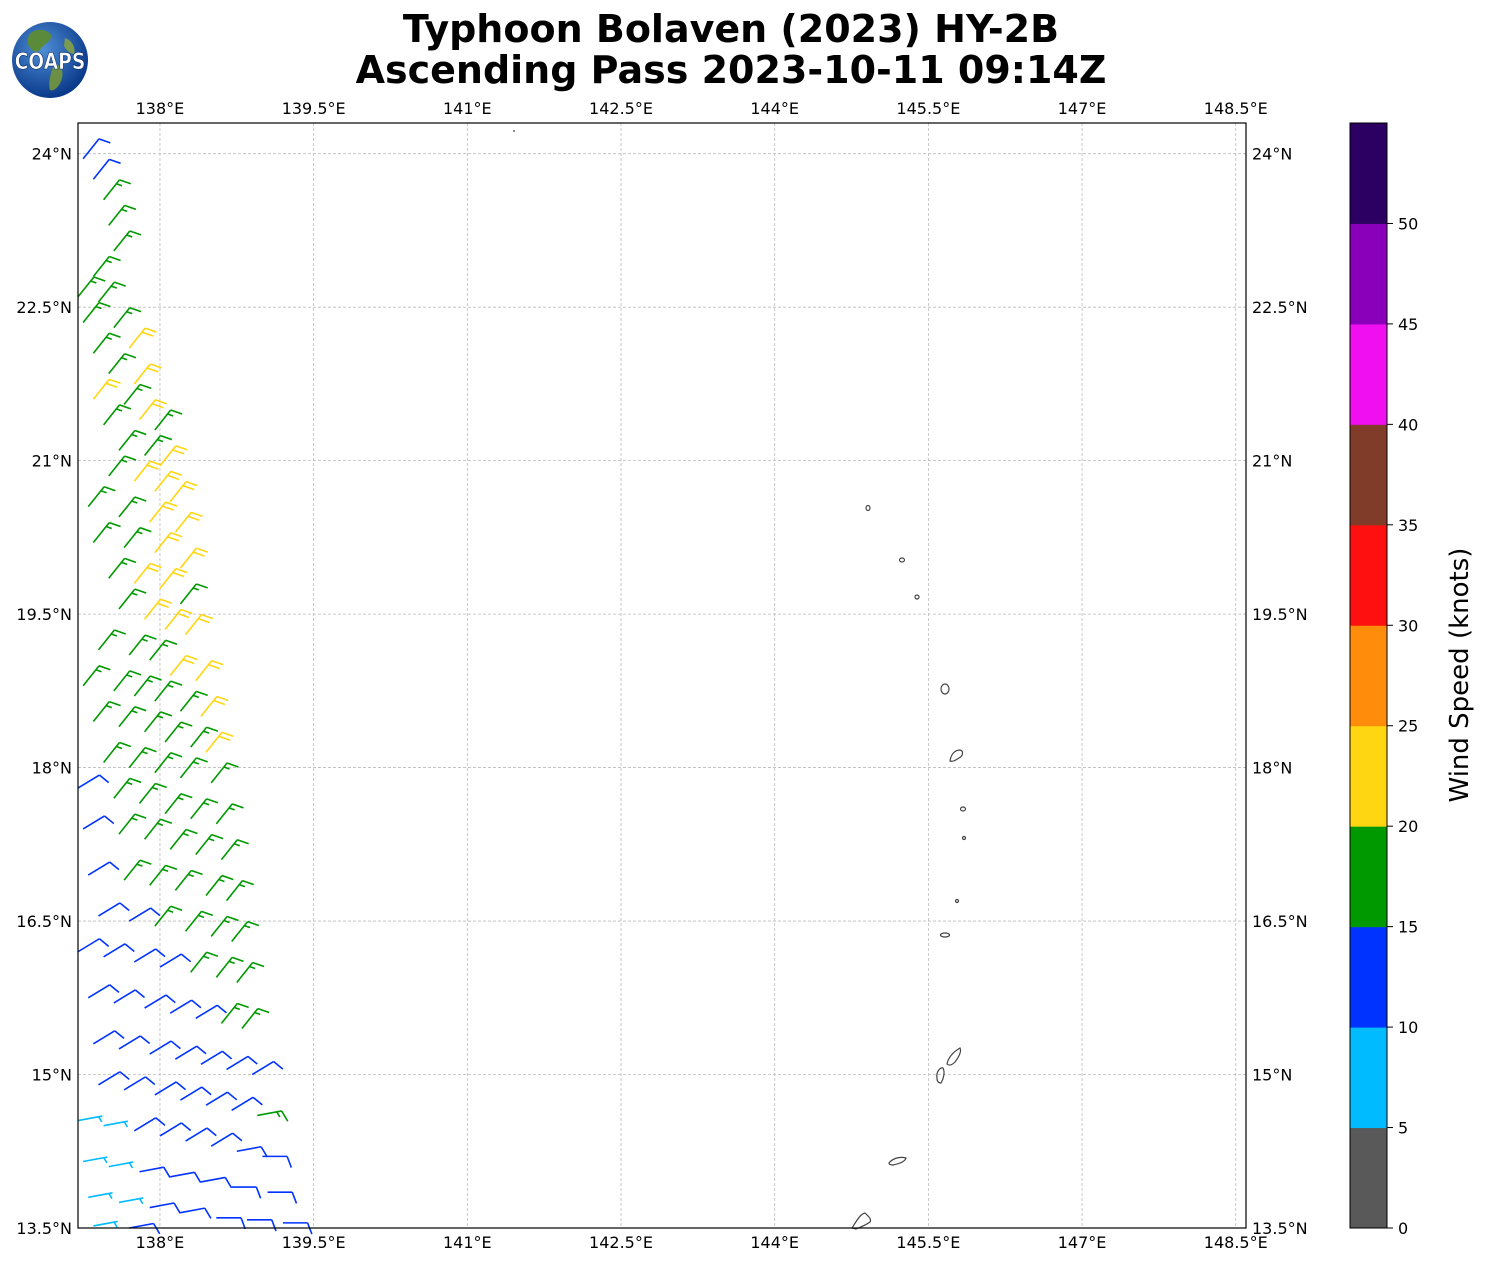  I want to click on colorbar, so click(1368, 676).